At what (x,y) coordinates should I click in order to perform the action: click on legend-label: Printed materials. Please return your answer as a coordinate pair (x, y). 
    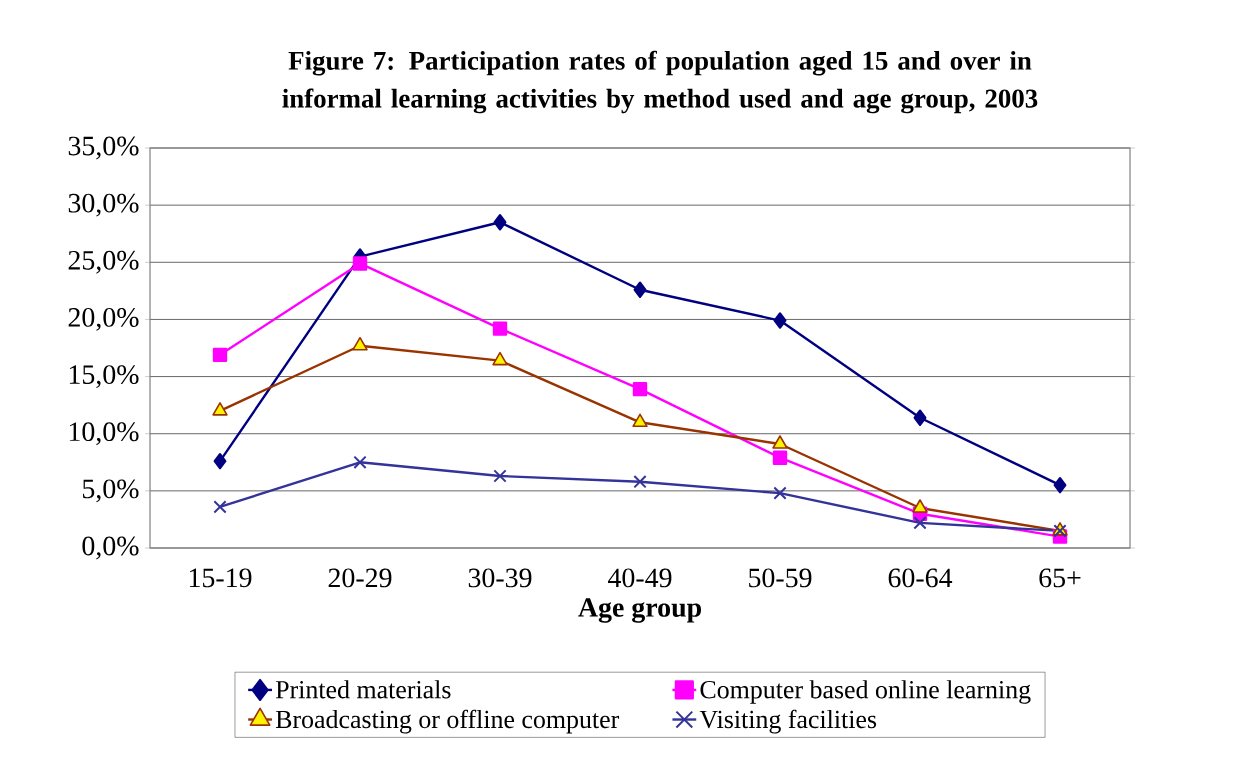
    Looking at the image, I should click on (363, 689).